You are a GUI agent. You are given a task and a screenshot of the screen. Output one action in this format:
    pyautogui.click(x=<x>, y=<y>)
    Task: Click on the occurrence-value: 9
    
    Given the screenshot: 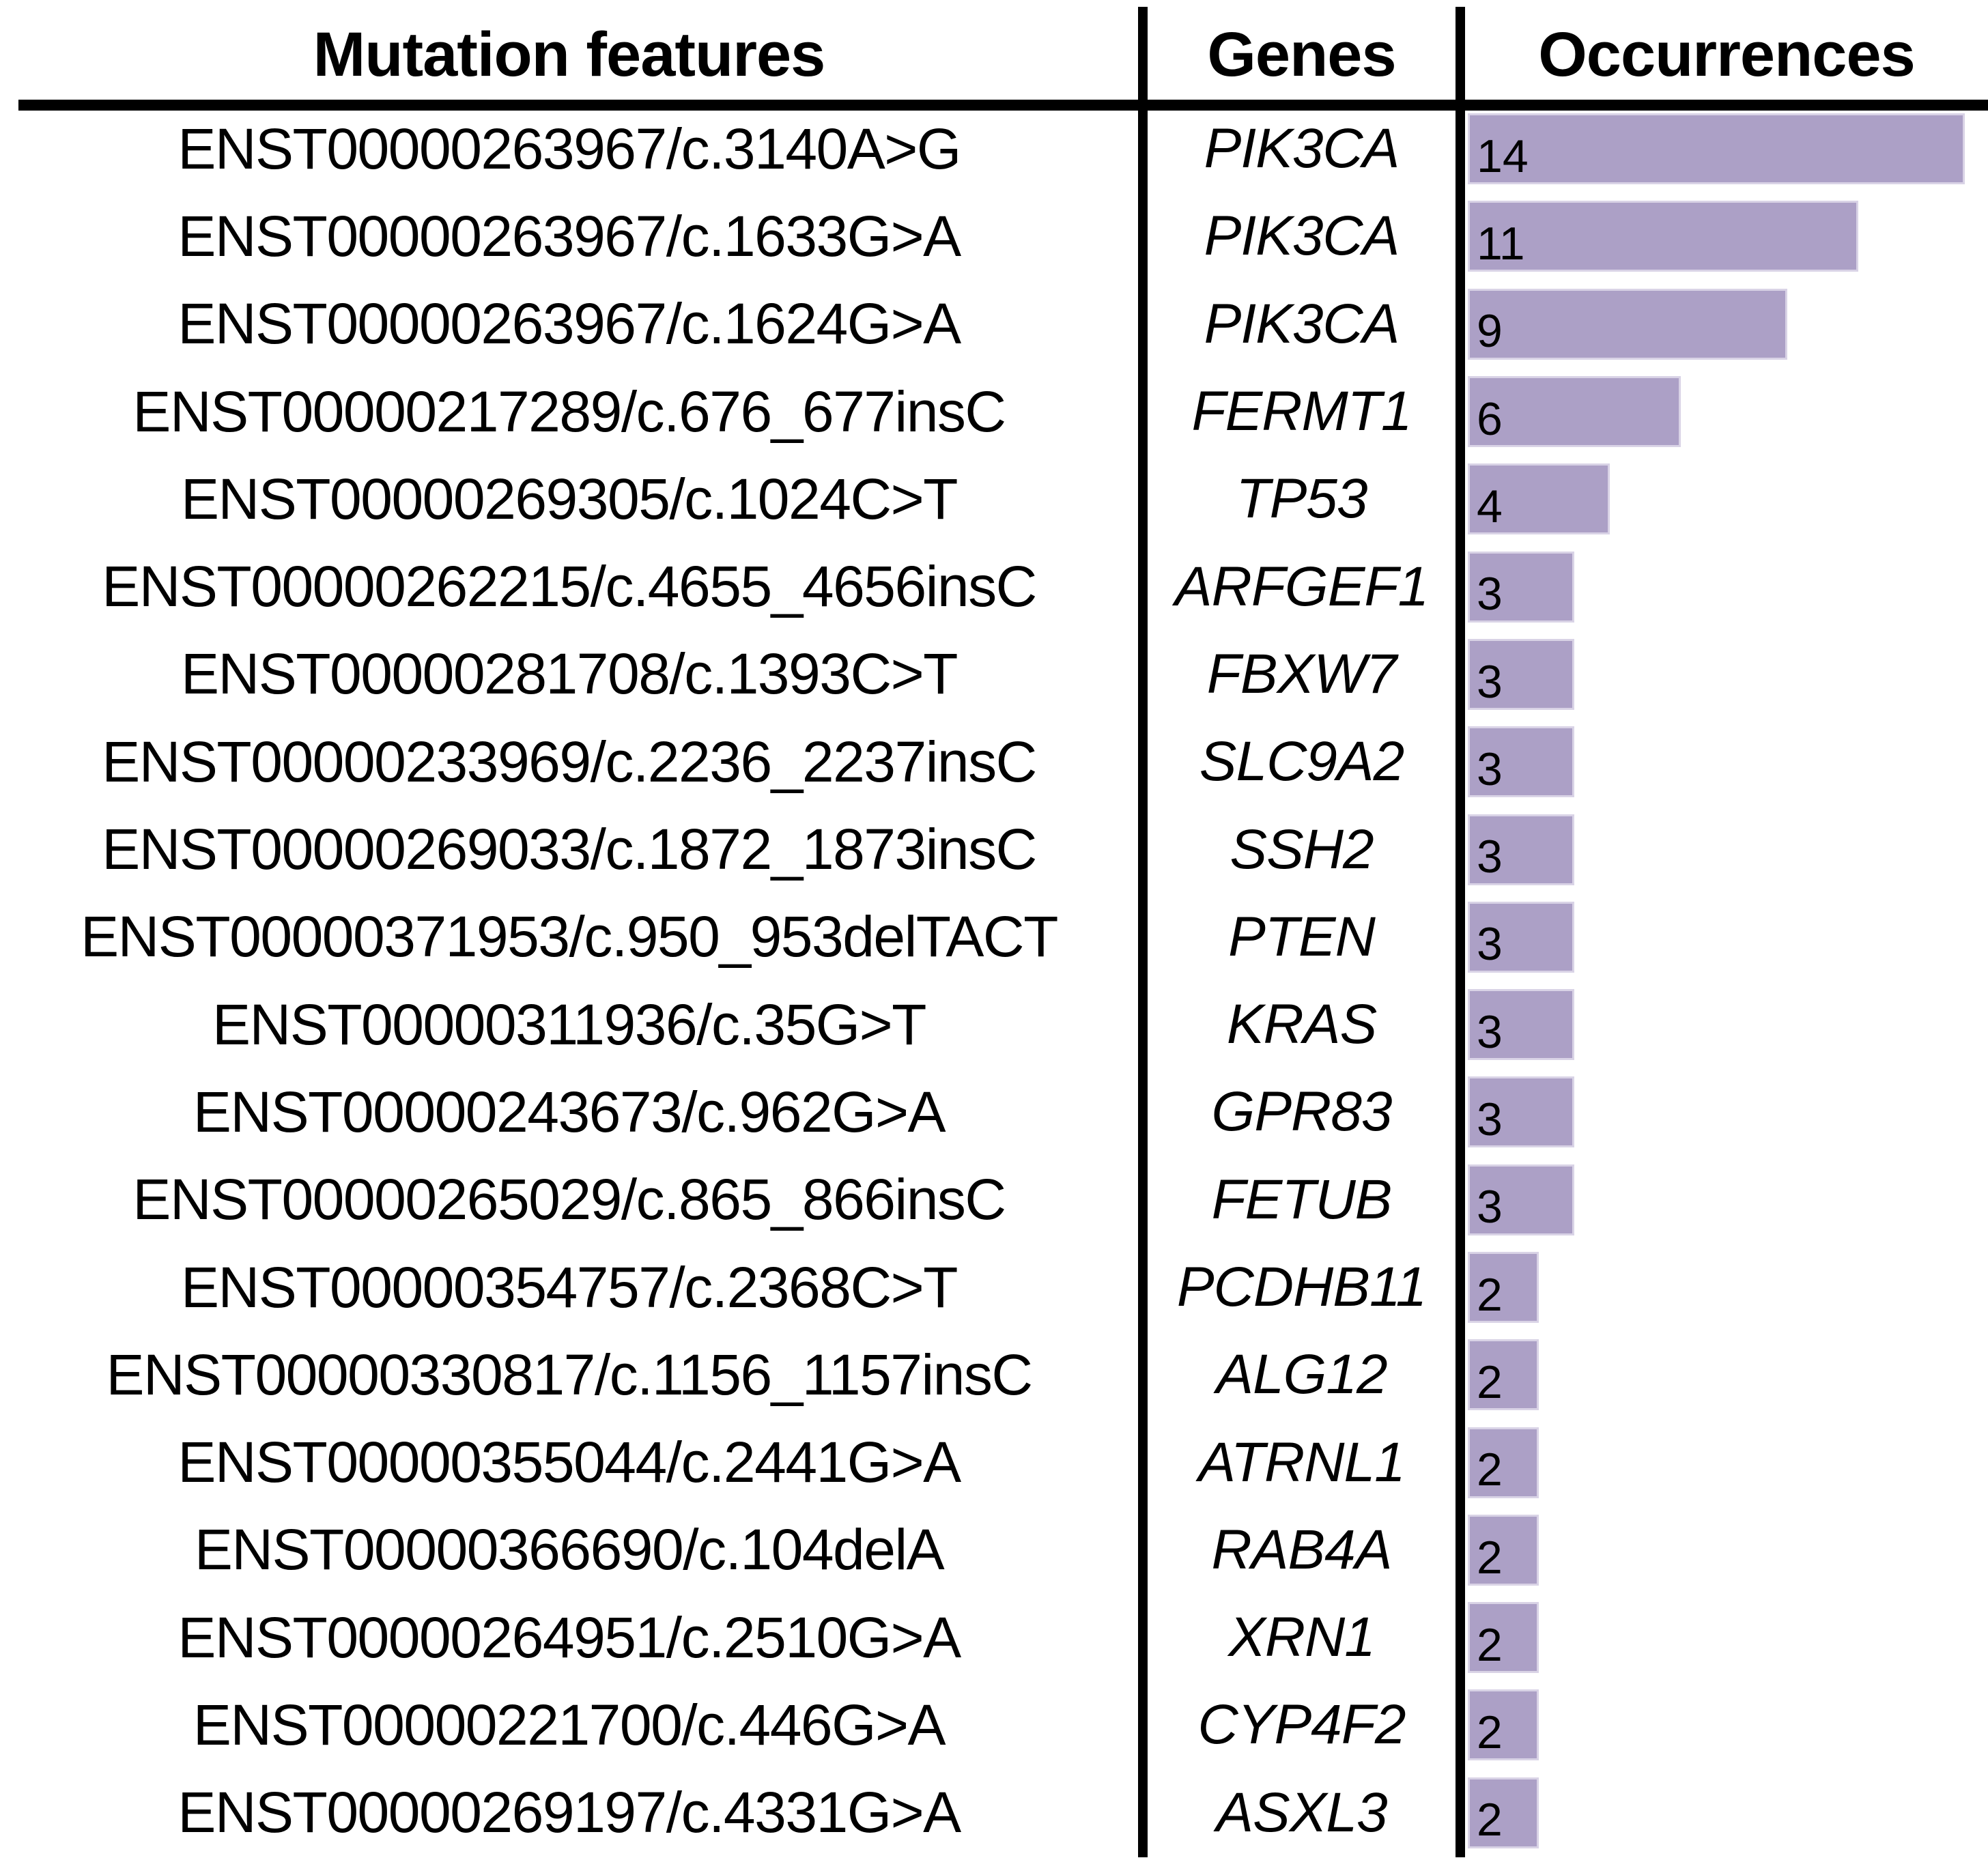 What is the action you would take?
    pyautogui.click(x=1490, y=331)
    